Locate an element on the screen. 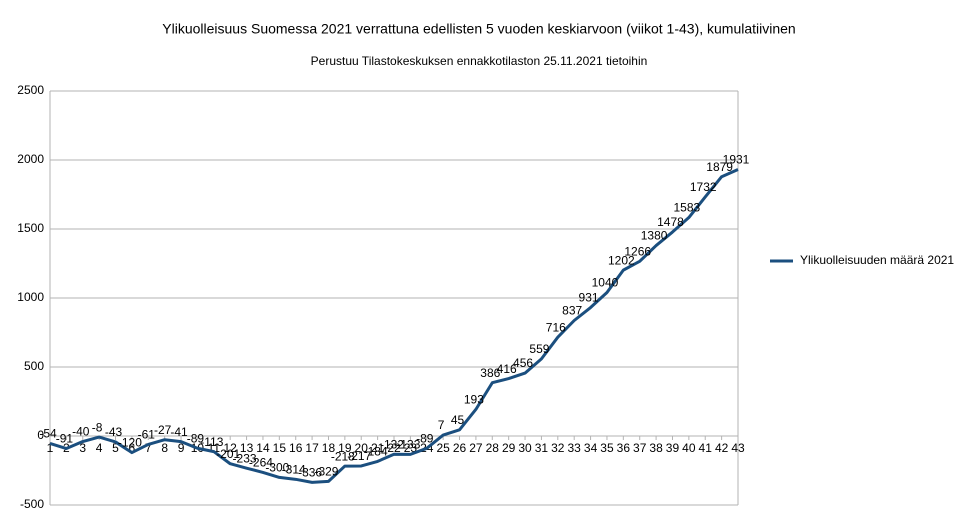 The image size is (958, 522). x-tick-label: 21 is located at coordinates (378, 448).